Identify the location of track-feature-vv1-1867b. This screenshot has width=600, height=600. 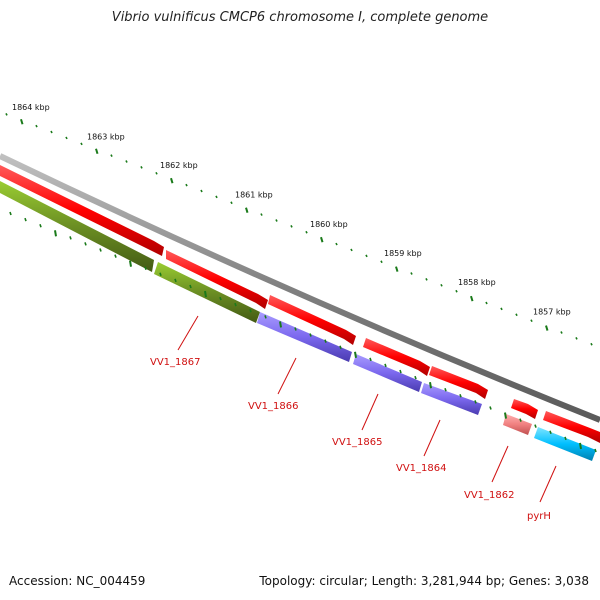
(207, 292).